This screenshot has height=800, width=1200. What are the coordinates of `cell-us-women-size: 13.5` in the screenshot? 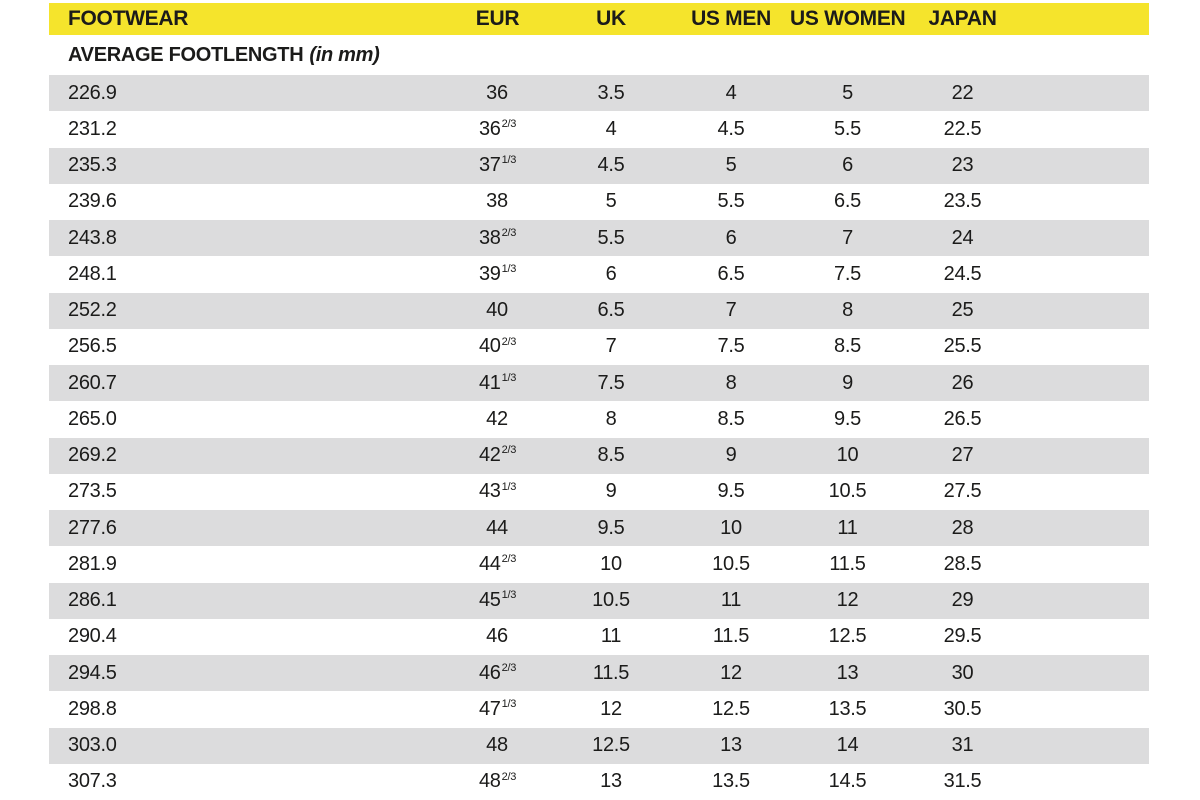 It's located at (847, 708).